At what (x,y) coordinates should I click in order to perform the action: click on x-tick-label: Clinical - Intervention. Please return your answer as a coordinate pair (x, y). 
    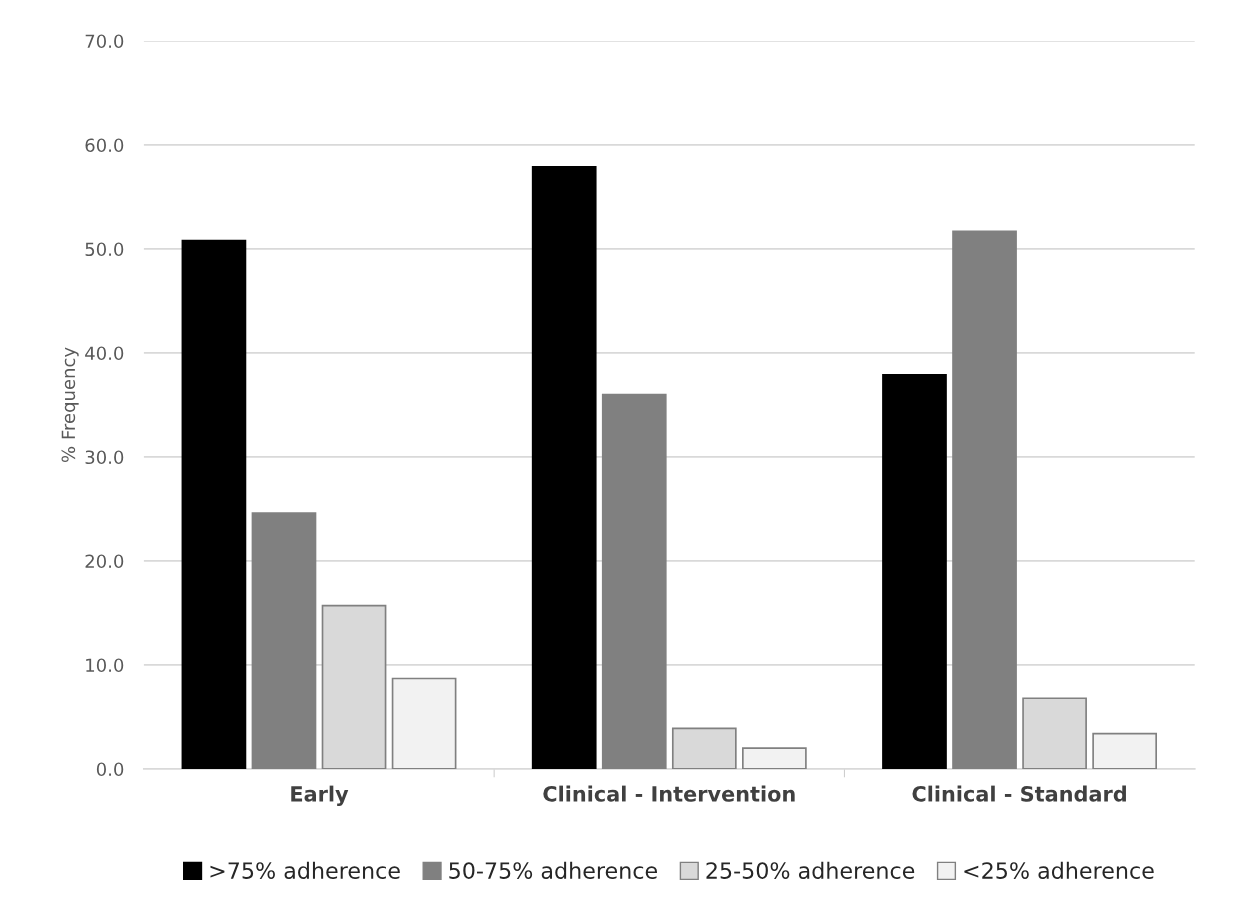
    Looking at the image, I should click on (669, 793).